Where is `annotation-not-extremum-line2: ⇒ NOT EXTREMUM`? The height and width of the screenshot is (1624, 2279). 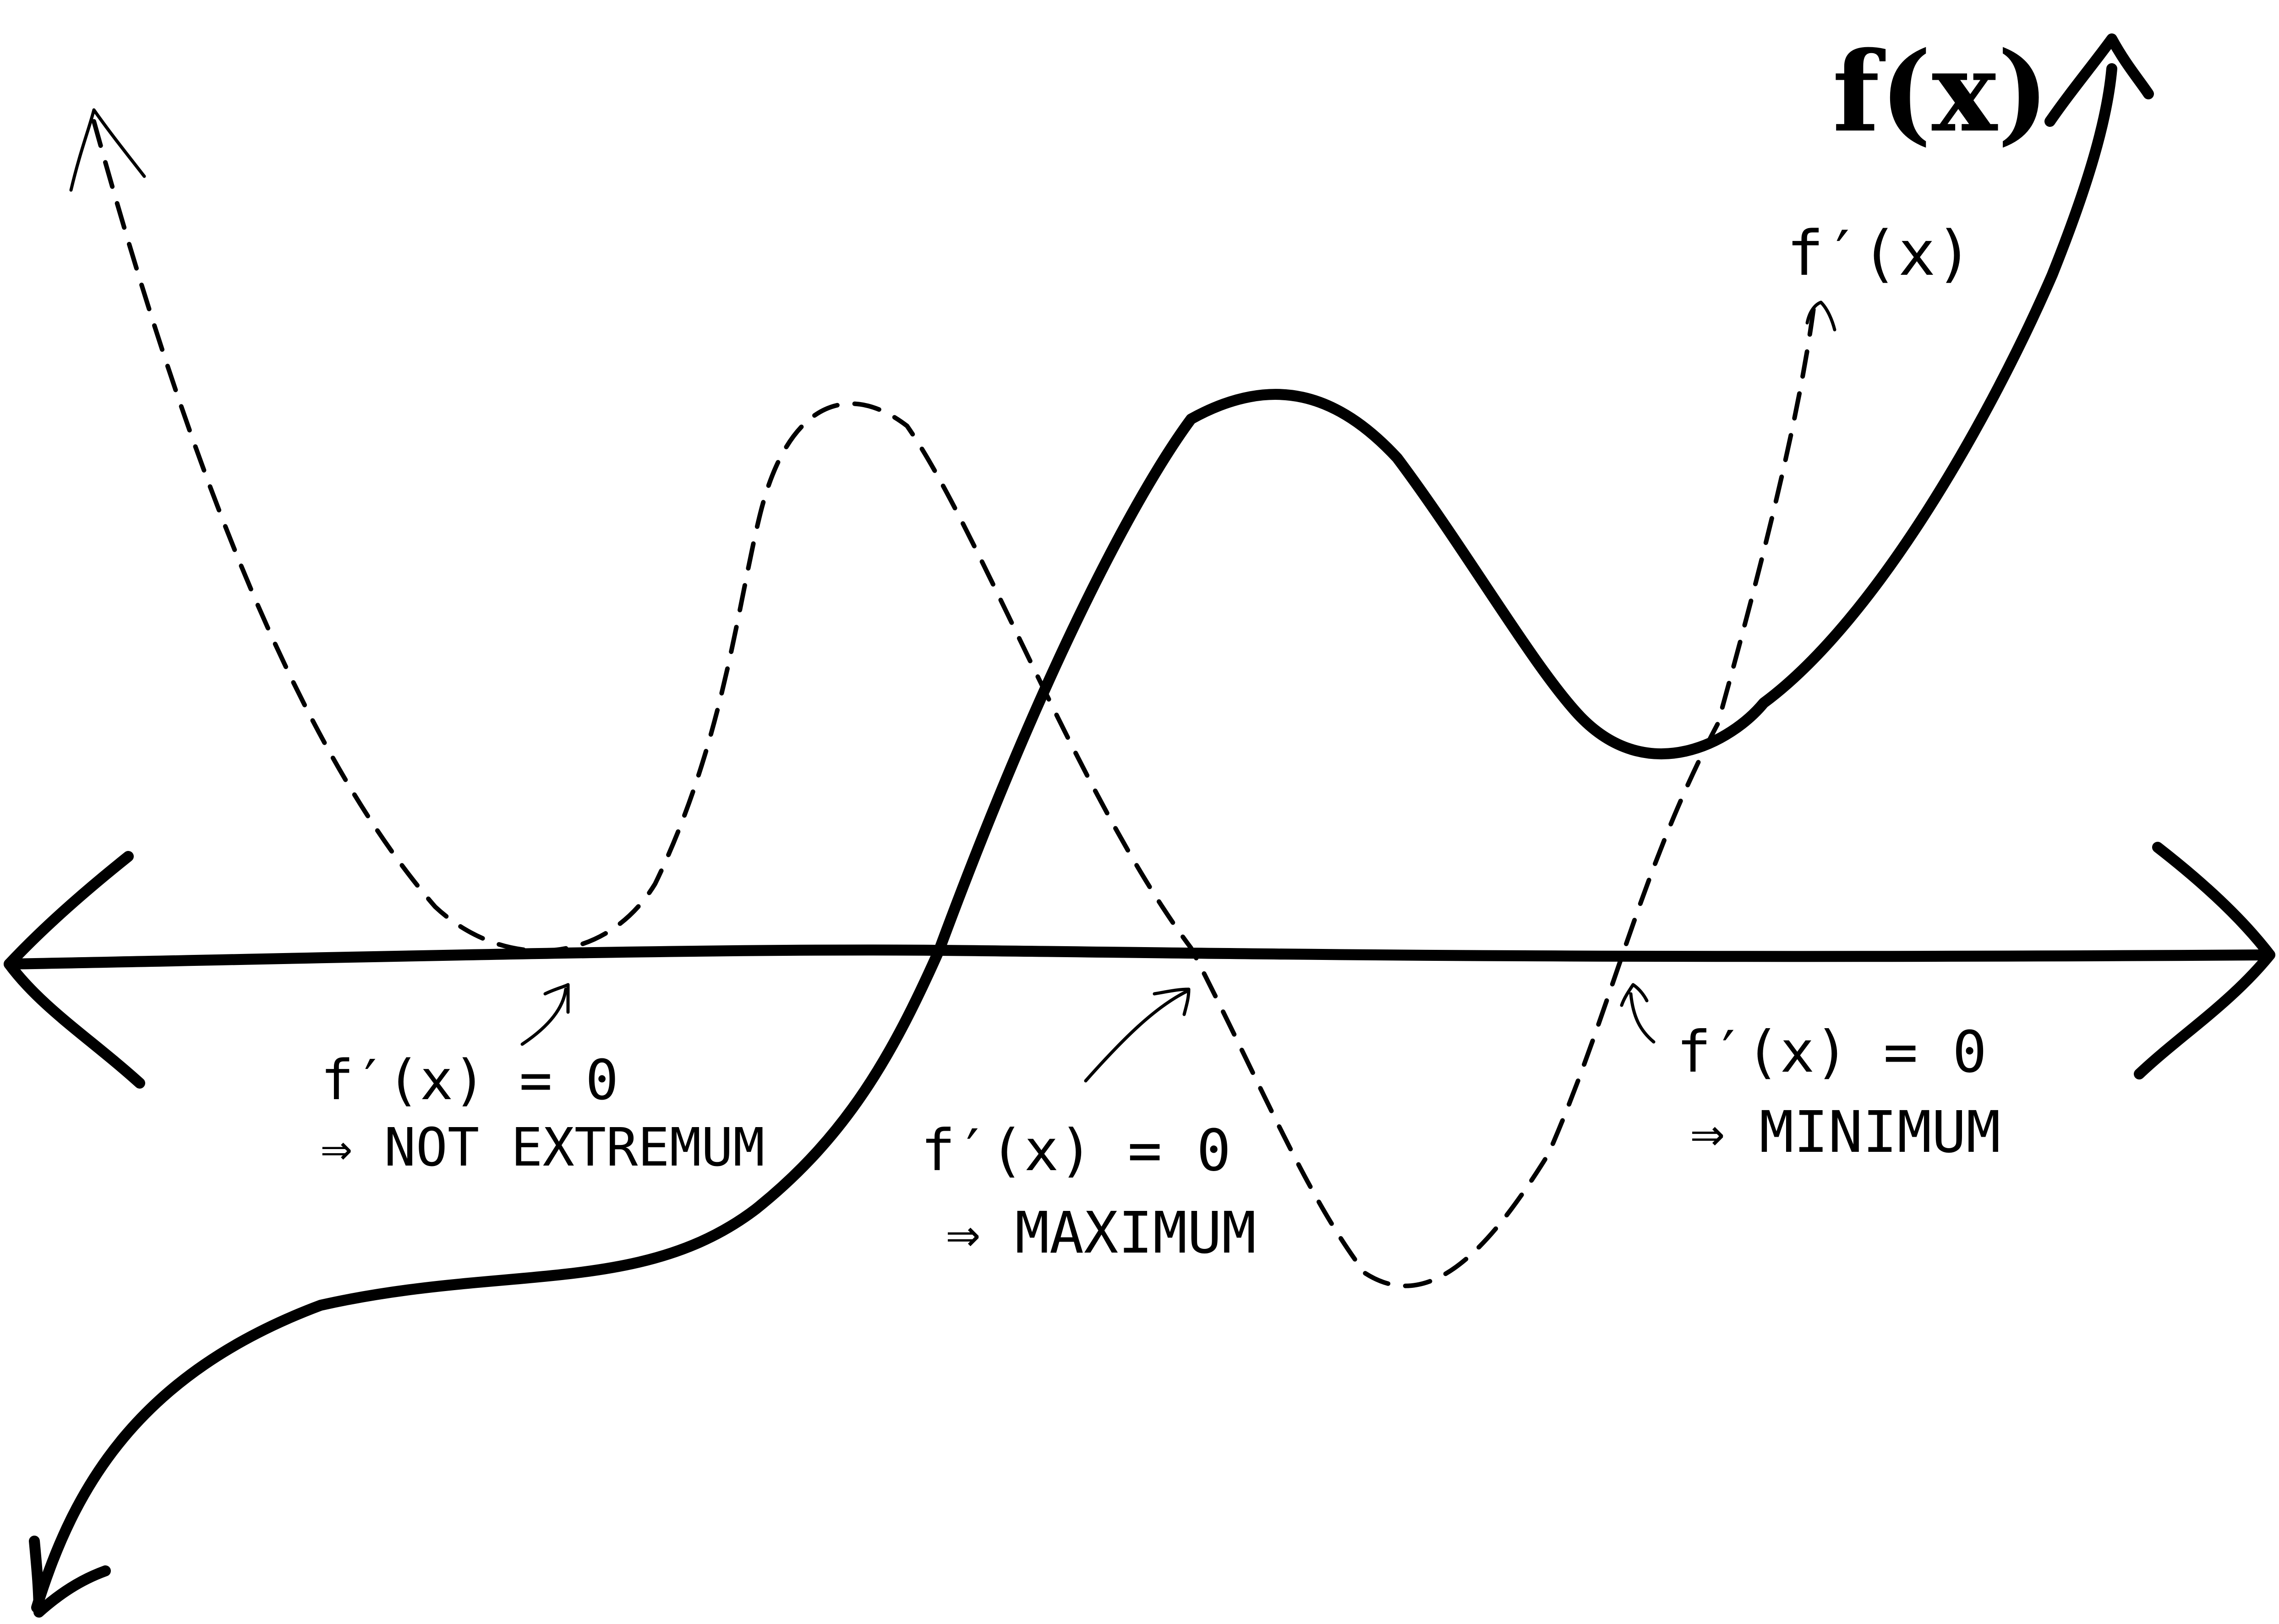 annotation-not-extremum-line2: ⇒ NOT EXTREMUM is located at coordinates (543, 1147).